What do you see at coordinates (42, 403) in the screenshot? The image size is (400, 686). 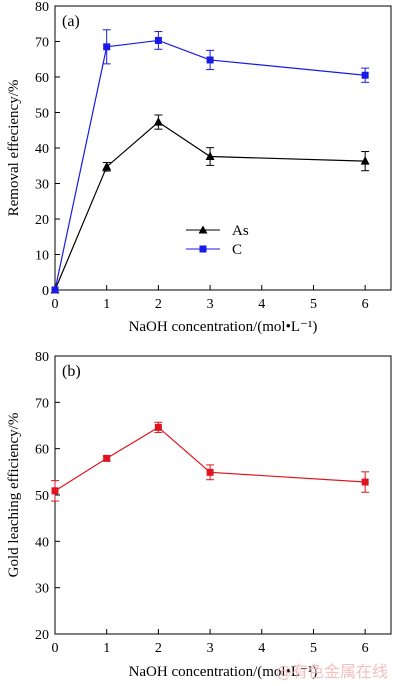 I see `panel-b-y-tick-label: 70` at bounding box center [42, 403].